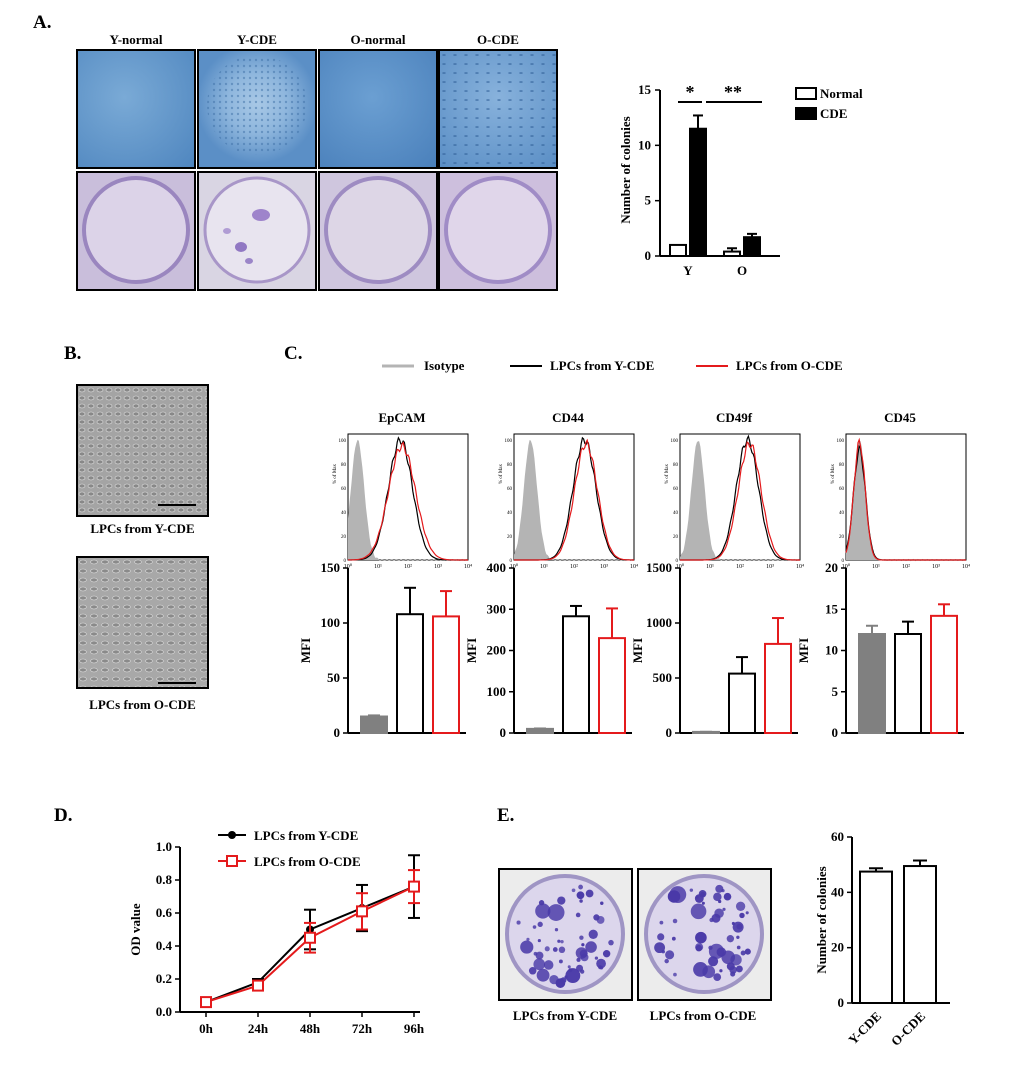 Image resolution: width=1020 pixels, height=1073 pixels. Describe the element at coordinates (625, 169) in the screenshot. I see `chart-a-ylabel: Number of colonies` at that location.